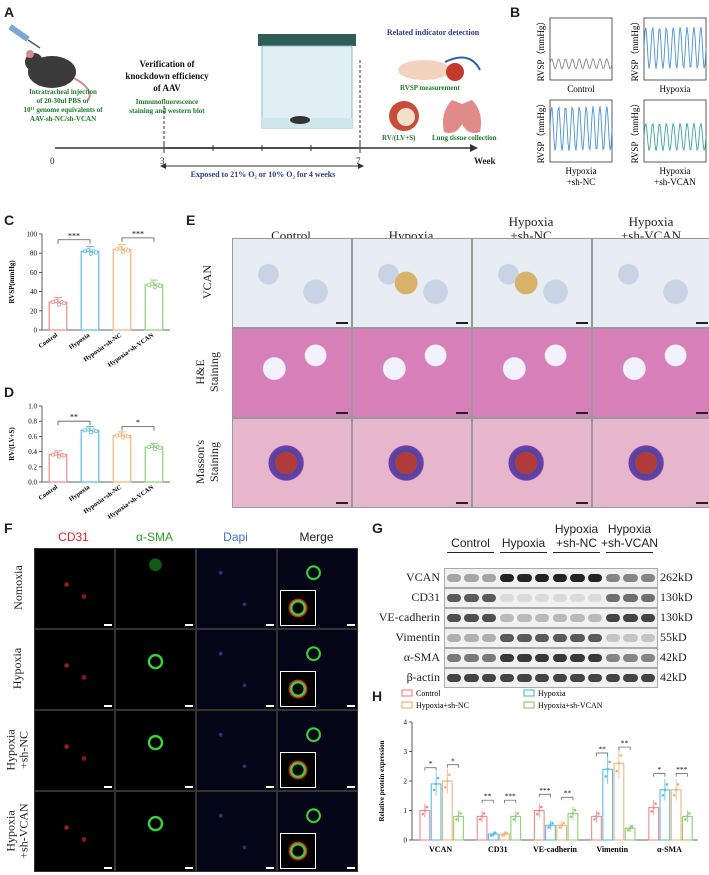 This screenshot has height=875, width=709. I want to click on rvsp-trace-label: Control, so click(581, 89).